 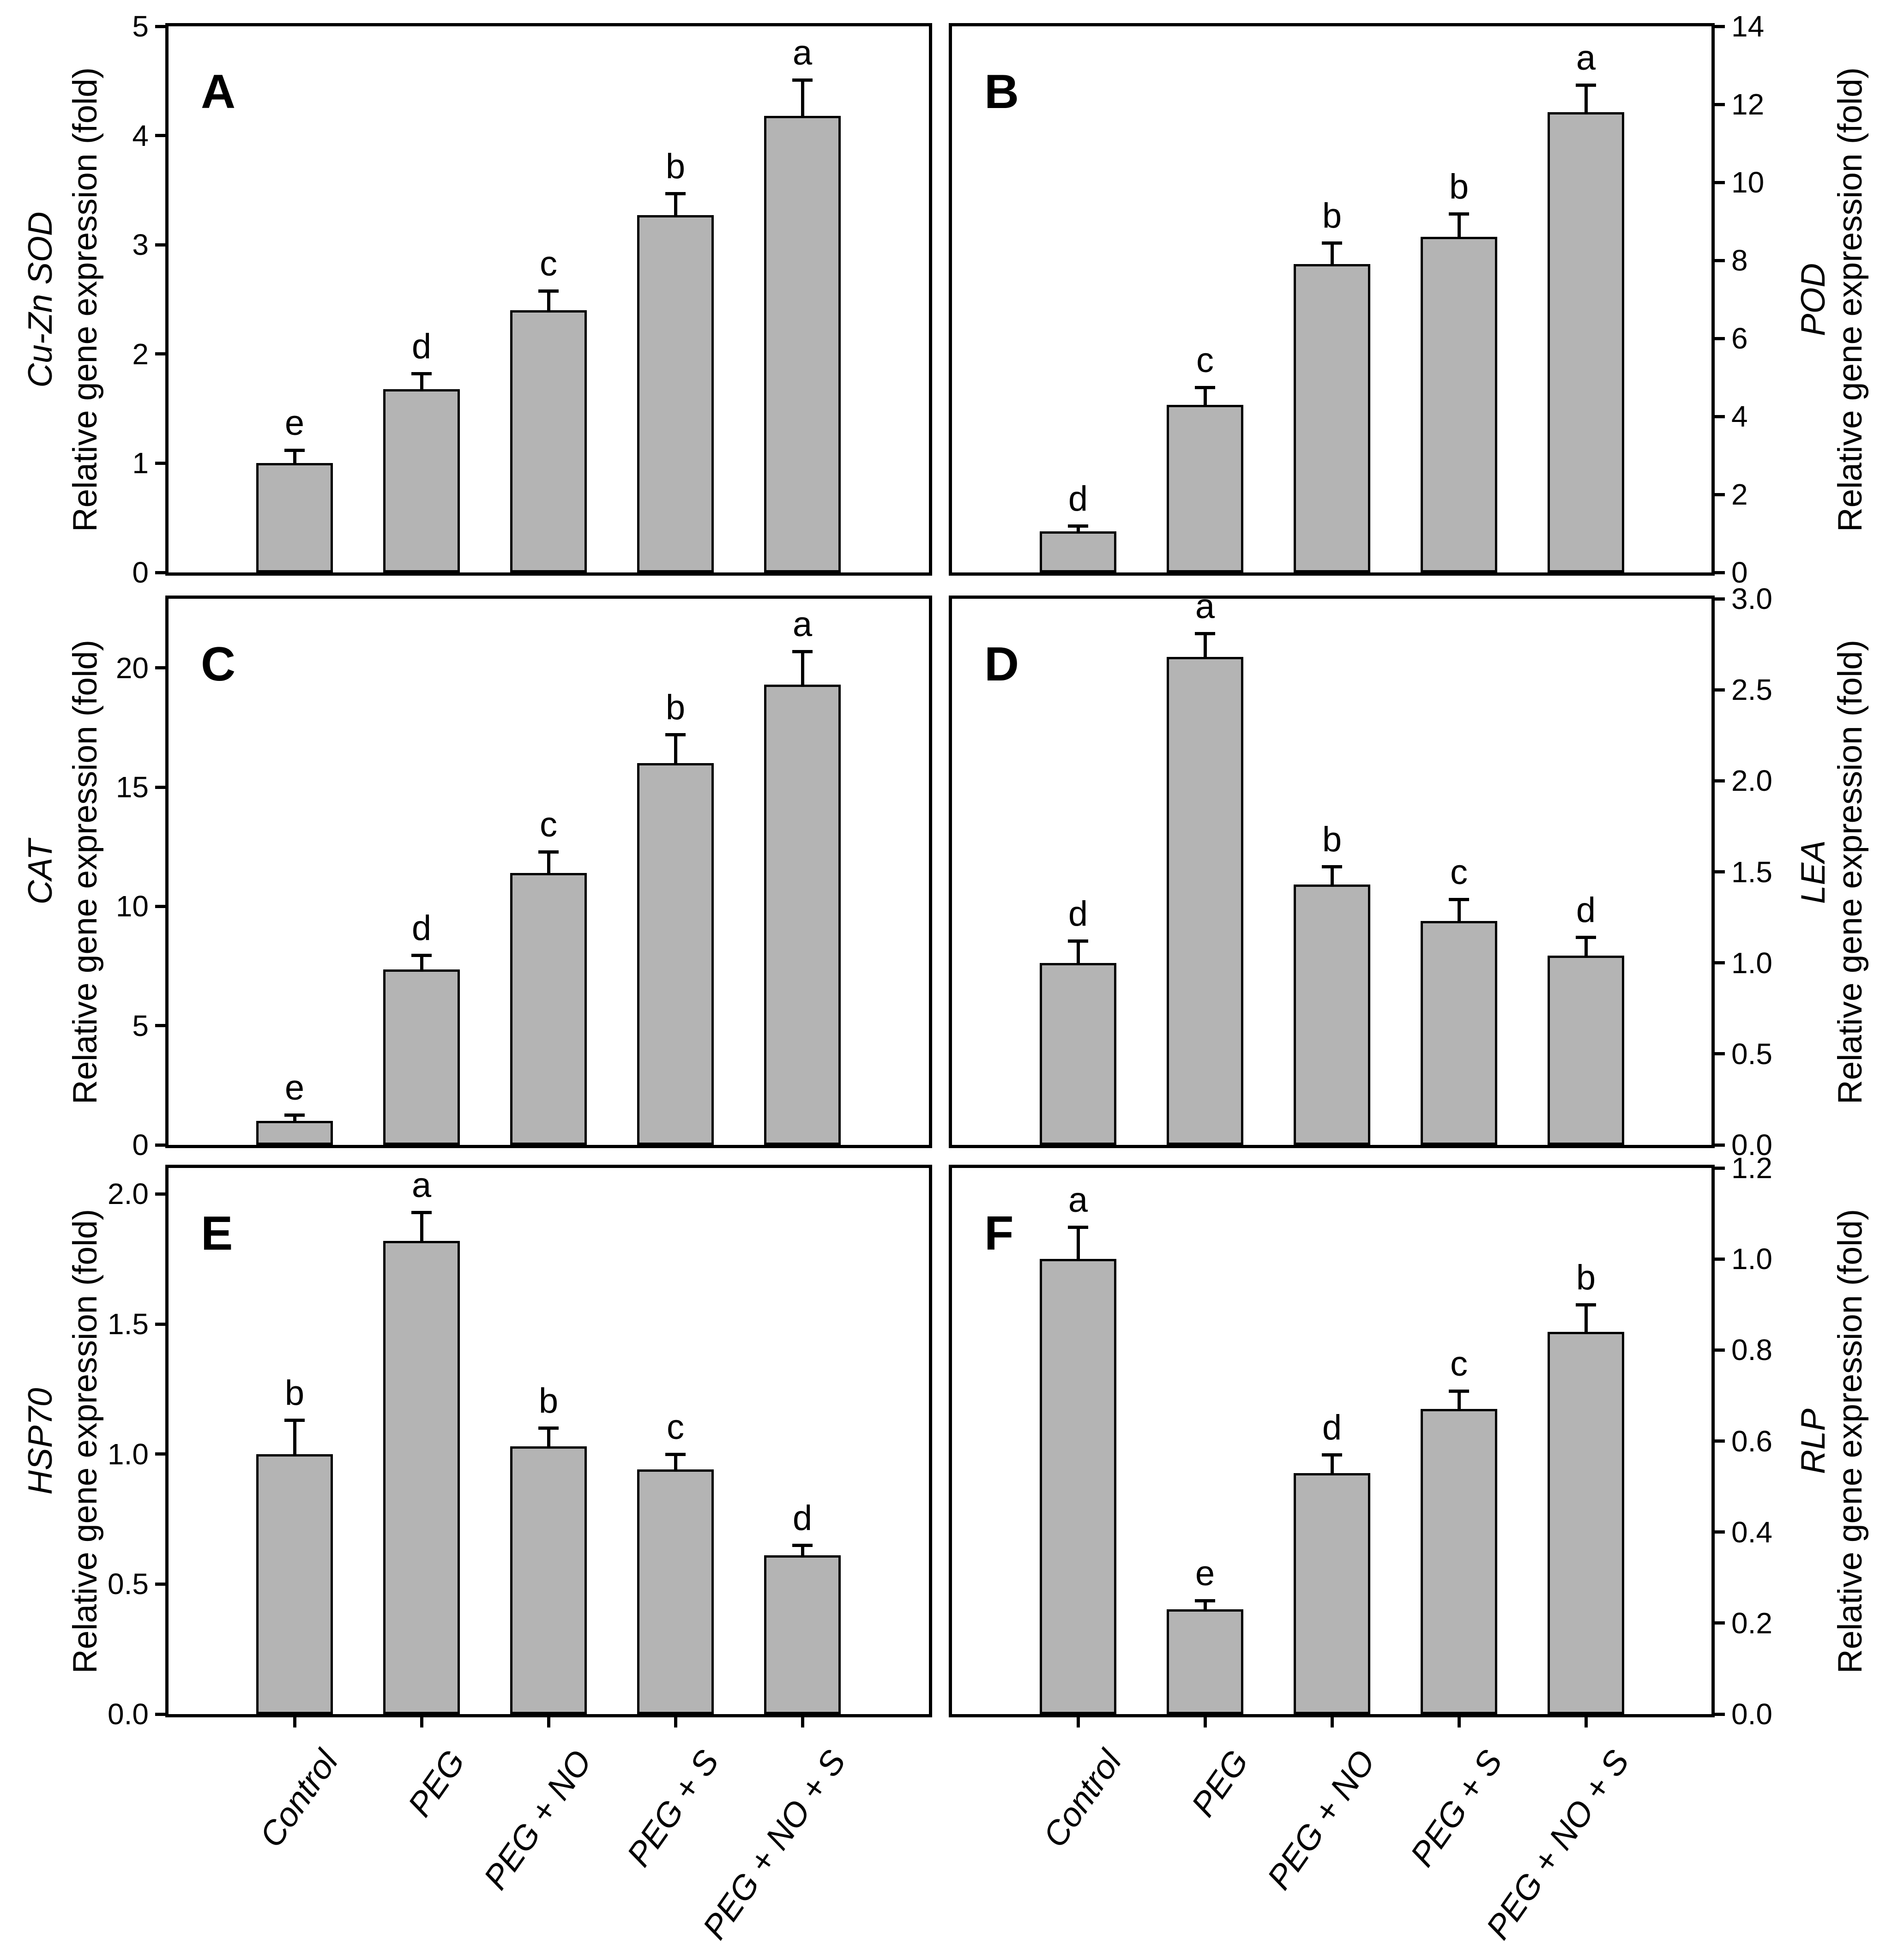 I want to click on gene-name-label: HSP70, so click(x=40, y=1441).